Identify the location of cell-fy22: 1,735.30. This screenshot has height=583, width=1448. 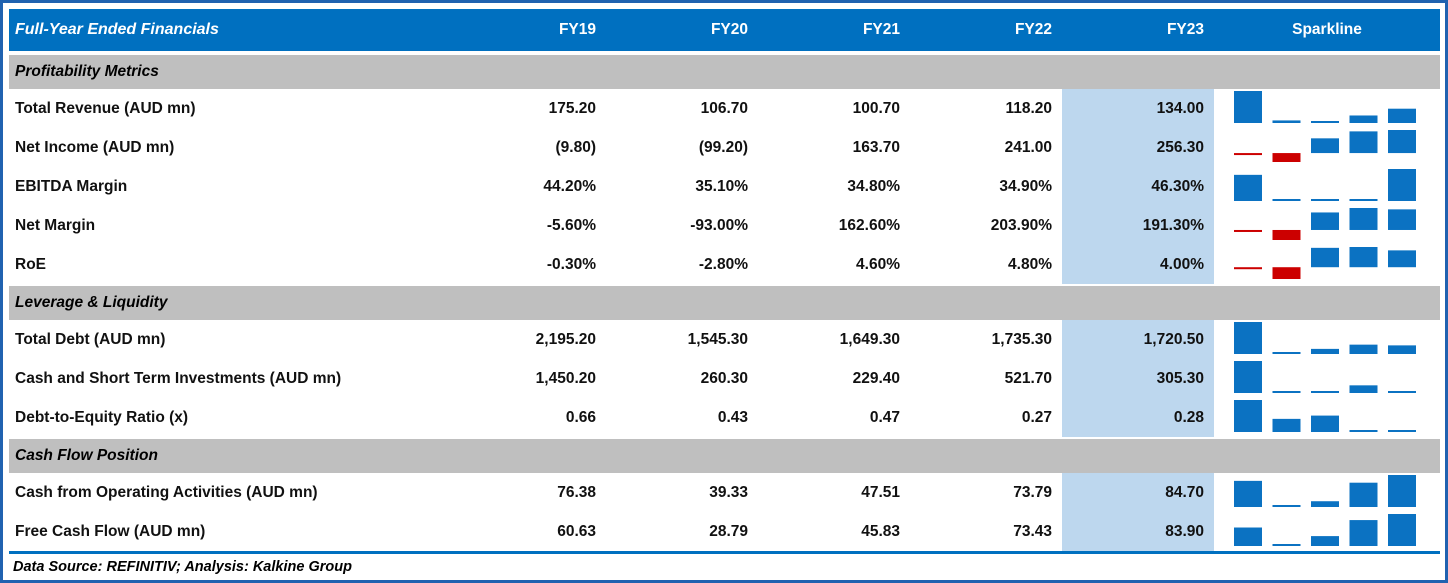
(1021, 339).